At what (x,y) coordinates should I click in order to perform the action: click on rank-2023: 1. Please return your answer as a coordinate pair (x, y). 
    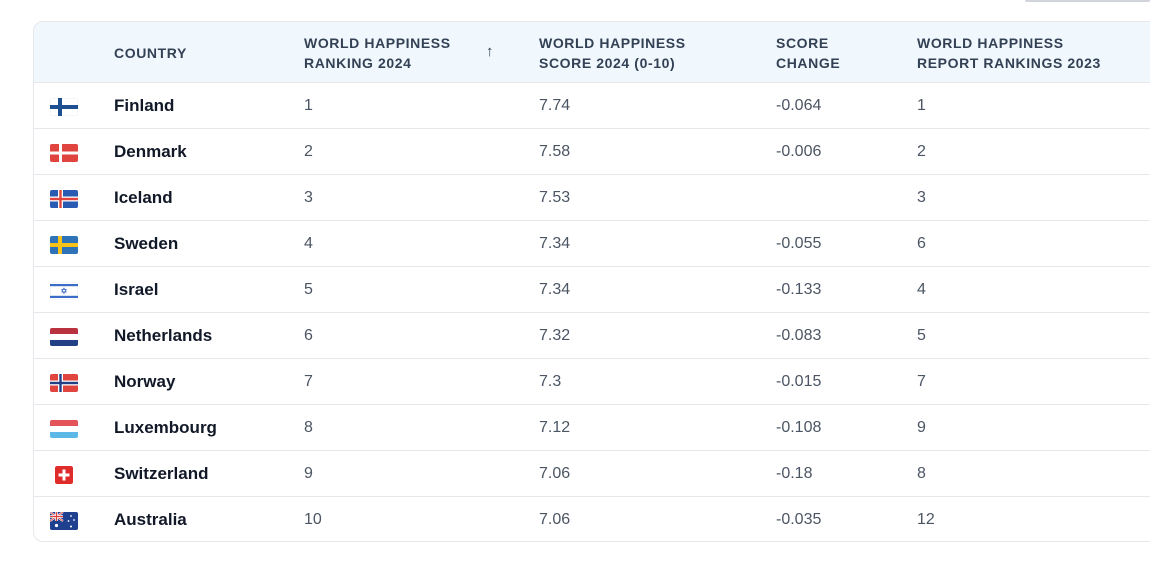
    Looking at the image, I should click on (921, 105).